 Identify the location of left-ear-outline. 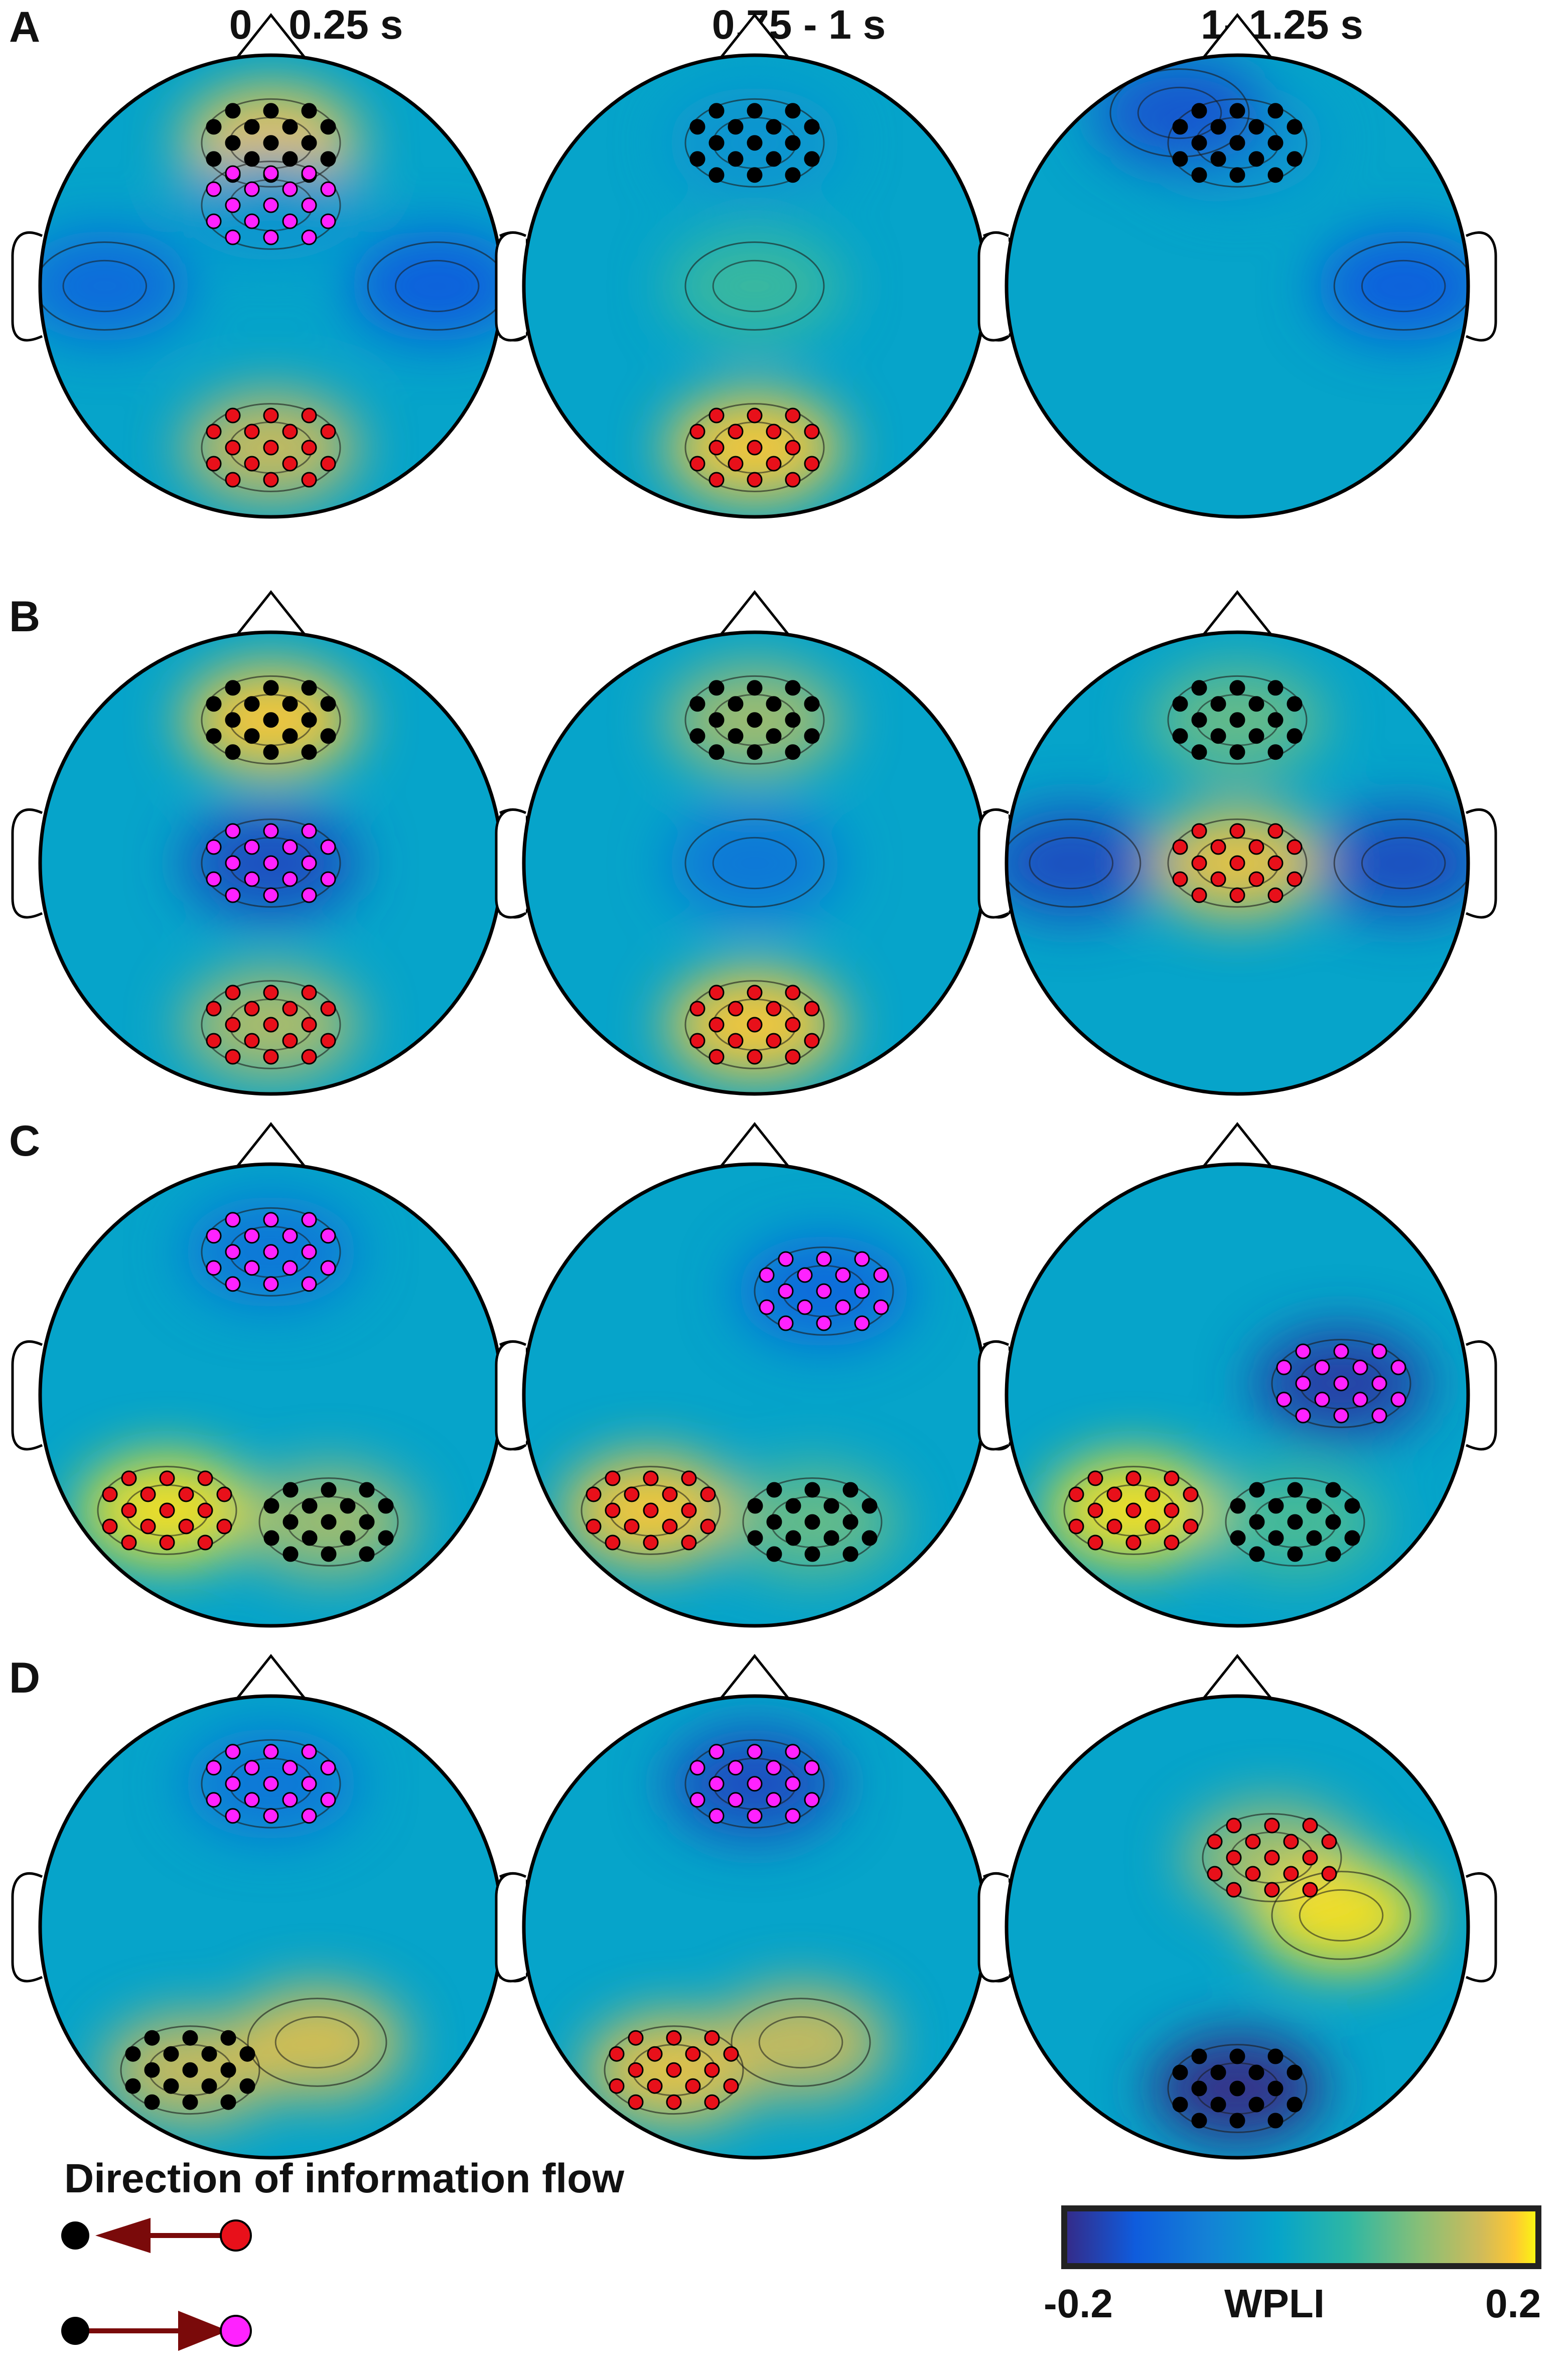
(511, 286).